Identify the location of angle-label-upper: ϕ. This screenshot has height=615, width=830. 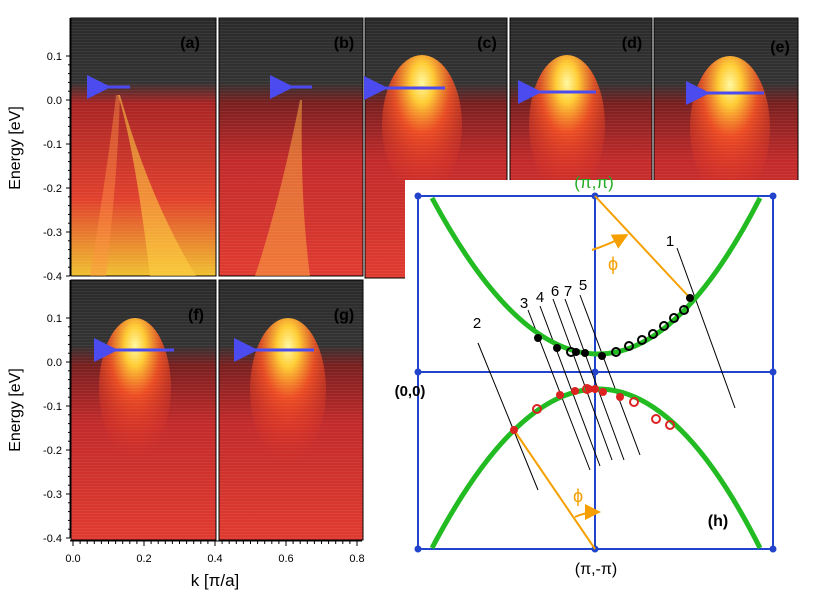
(613, 264).